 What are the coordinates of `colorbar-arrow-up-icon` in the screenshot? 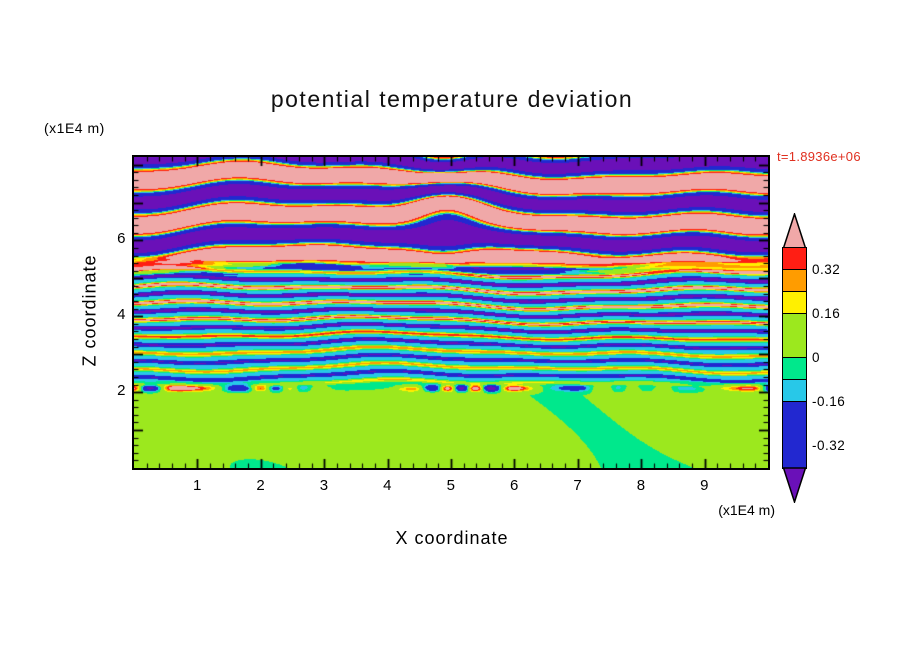 It's located at (794, 231).